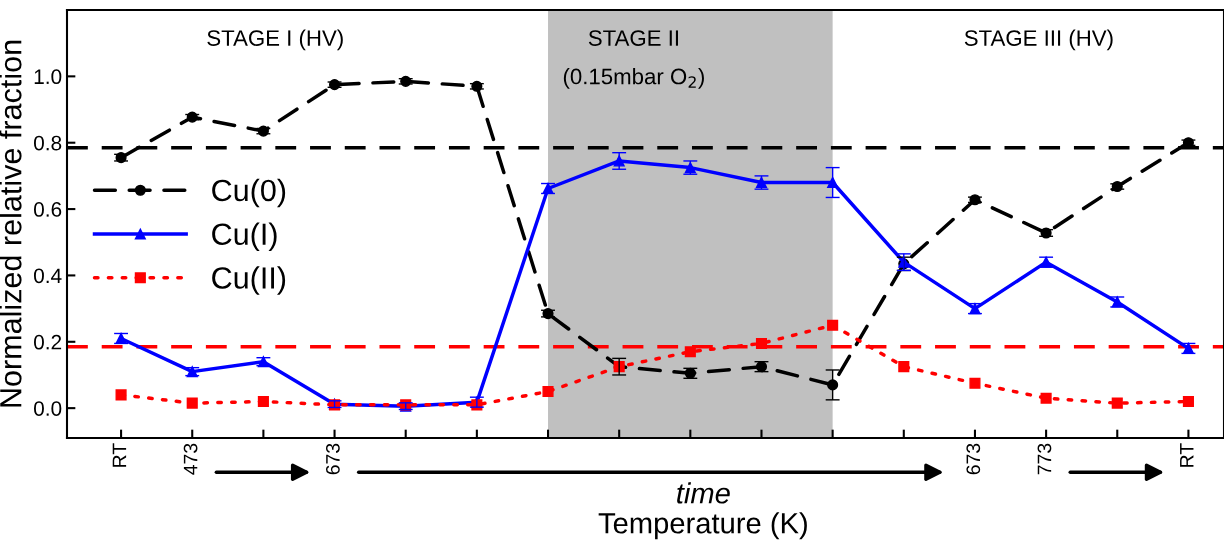 Image resolution: width=1224 pixels, height=540 pixels. Describe the element at coordinates (48, 77) in the screenshot. I see `y-tick-label: 1.0` at that location.